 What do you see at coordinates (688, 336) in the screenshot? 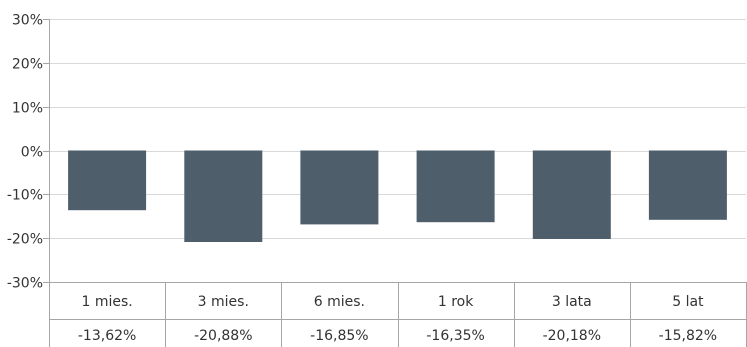
I see `value-label: -15,82%` at bounding box center [688, 336].